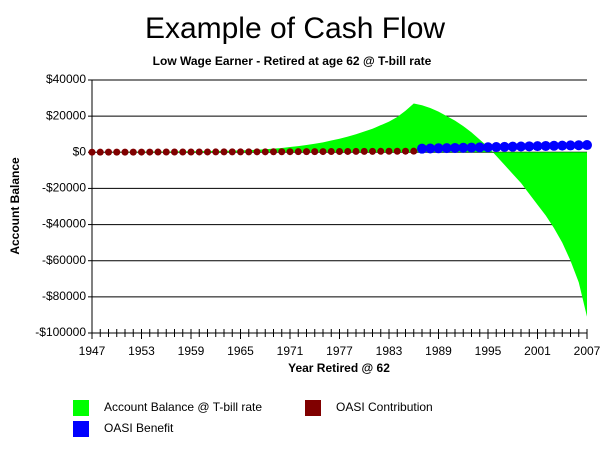 The width and height of the screenshot is (600, 450). Describe the element at coordinates (15, 206) in the screenshot. I see `y-axis-label: Account Balance` at that location.